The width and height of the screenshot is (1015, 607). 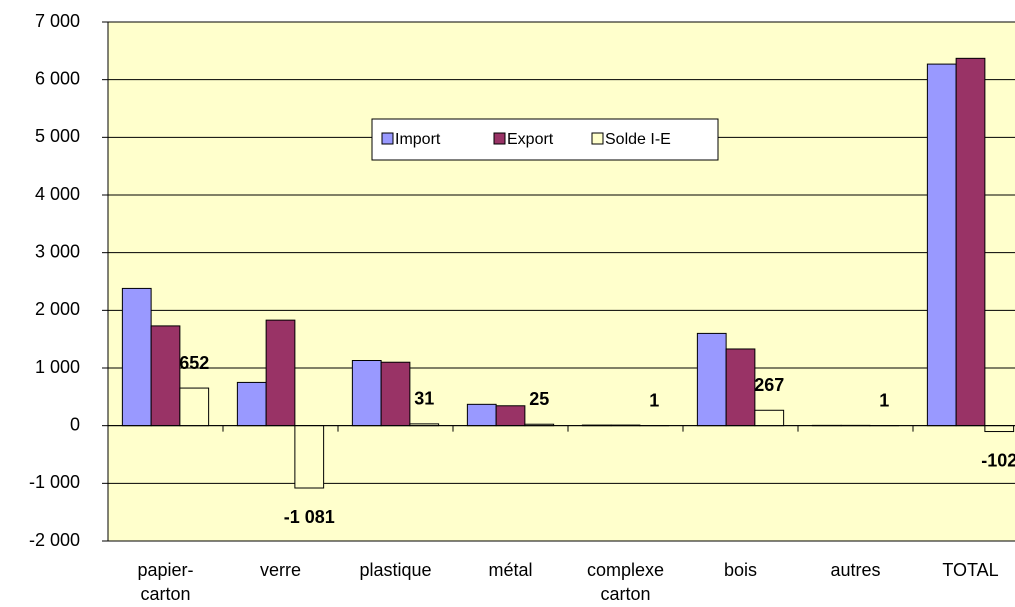 I want to click on legend-label: Export, so click(x=530, y=139).